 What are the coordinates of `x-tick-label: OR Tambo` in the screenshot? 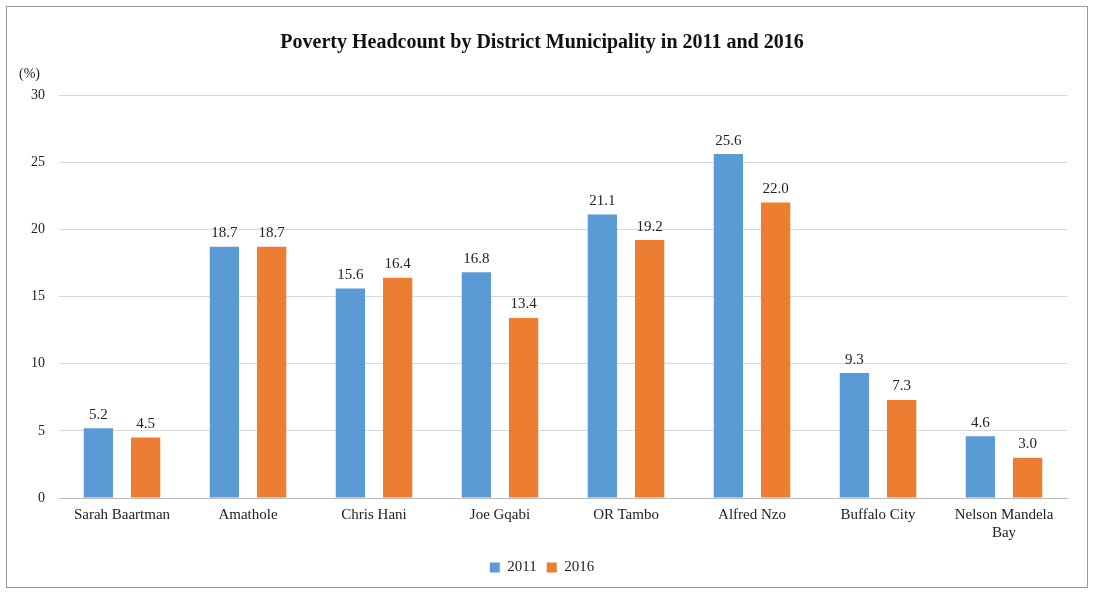 It's located at (626, 513).